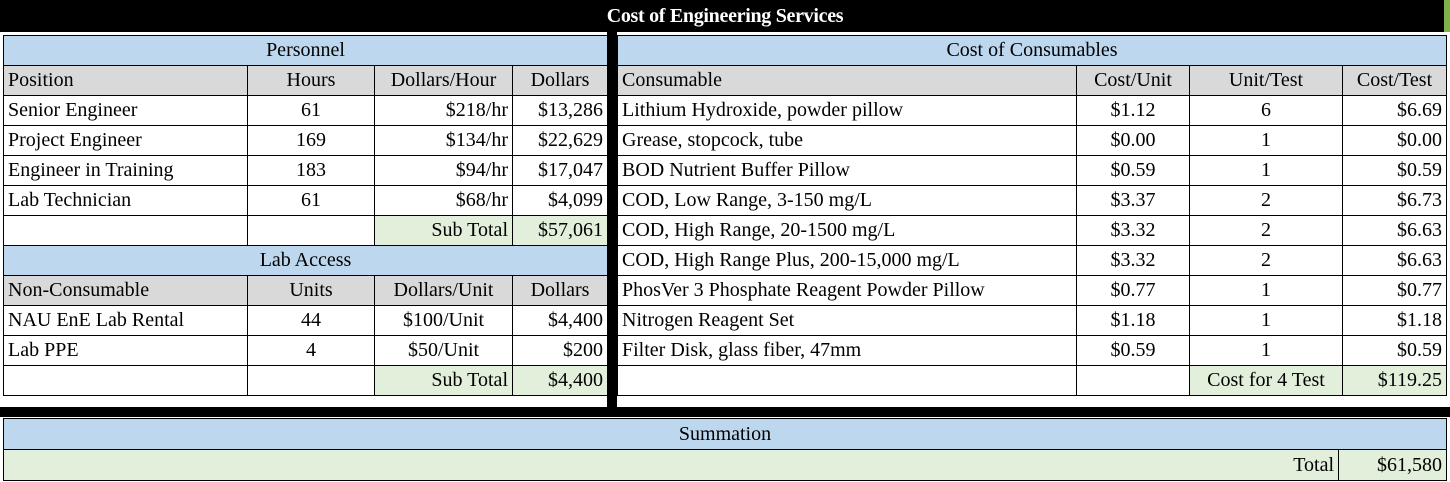 This screenshot has width=1450, height=482. I want to click on cell-item: Nitrogen Reagent Set, so click(847, 320).